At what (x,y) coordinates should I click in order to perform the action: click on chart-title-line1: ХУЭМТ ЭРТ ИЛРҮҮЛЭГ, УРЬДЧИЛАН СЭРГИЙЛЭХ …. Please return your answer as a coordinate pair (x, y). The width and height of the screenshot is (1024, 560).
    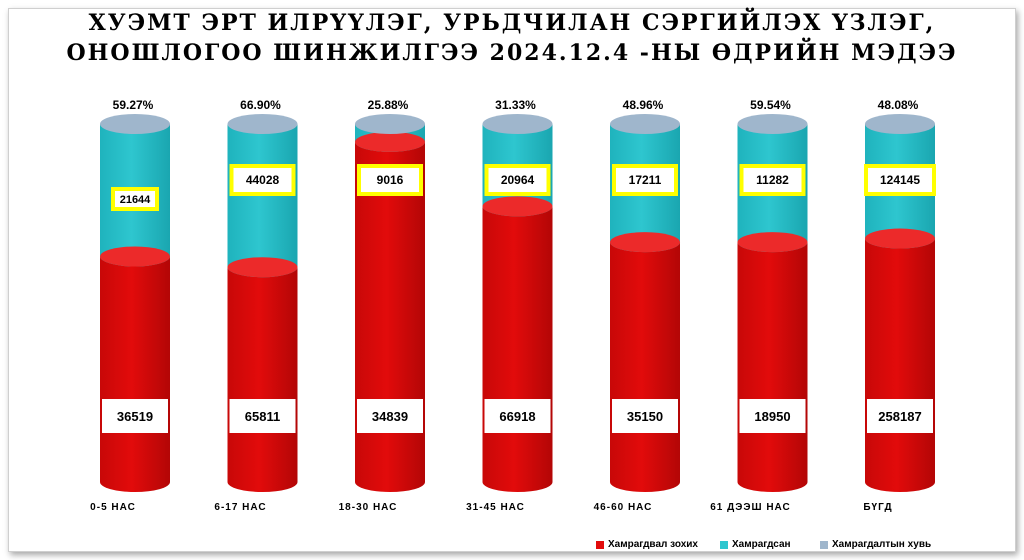
    Looking at the image, I should click on (512, 23).